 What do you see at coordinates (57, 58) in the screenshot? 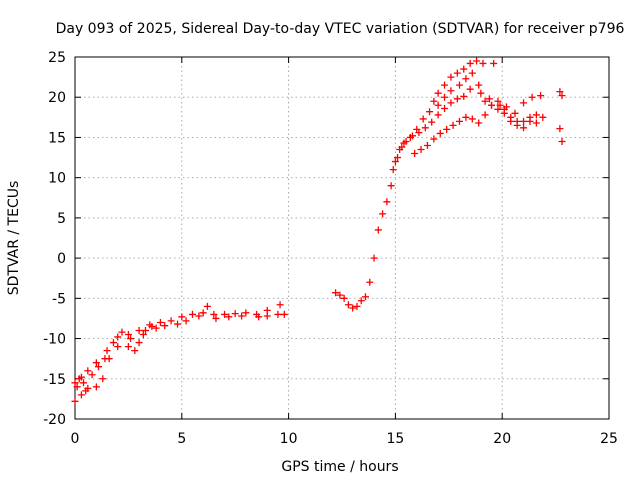
I see `y-tick-label: 25` at bounding box center [57, 58].